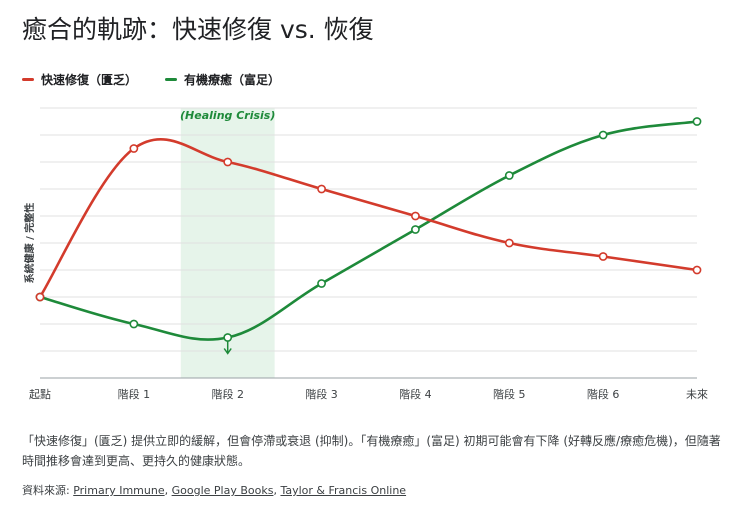  What do you see at coordinates (198, 29) in the screenshot?
I see `page-title: 癒合的軌跡：快速修復 vs. 恢復` at bounding box center [198, 29].